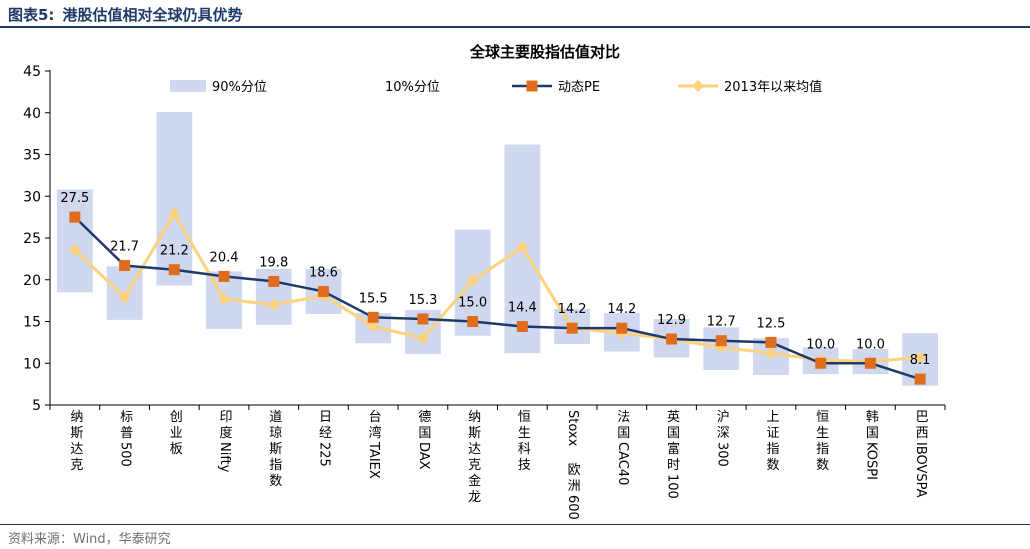 The width and height of the screenshot is (1030, 549). Describe the element at coordinates (32, 72) in the screenshot. I see `y-tick-label: 45` at that location.